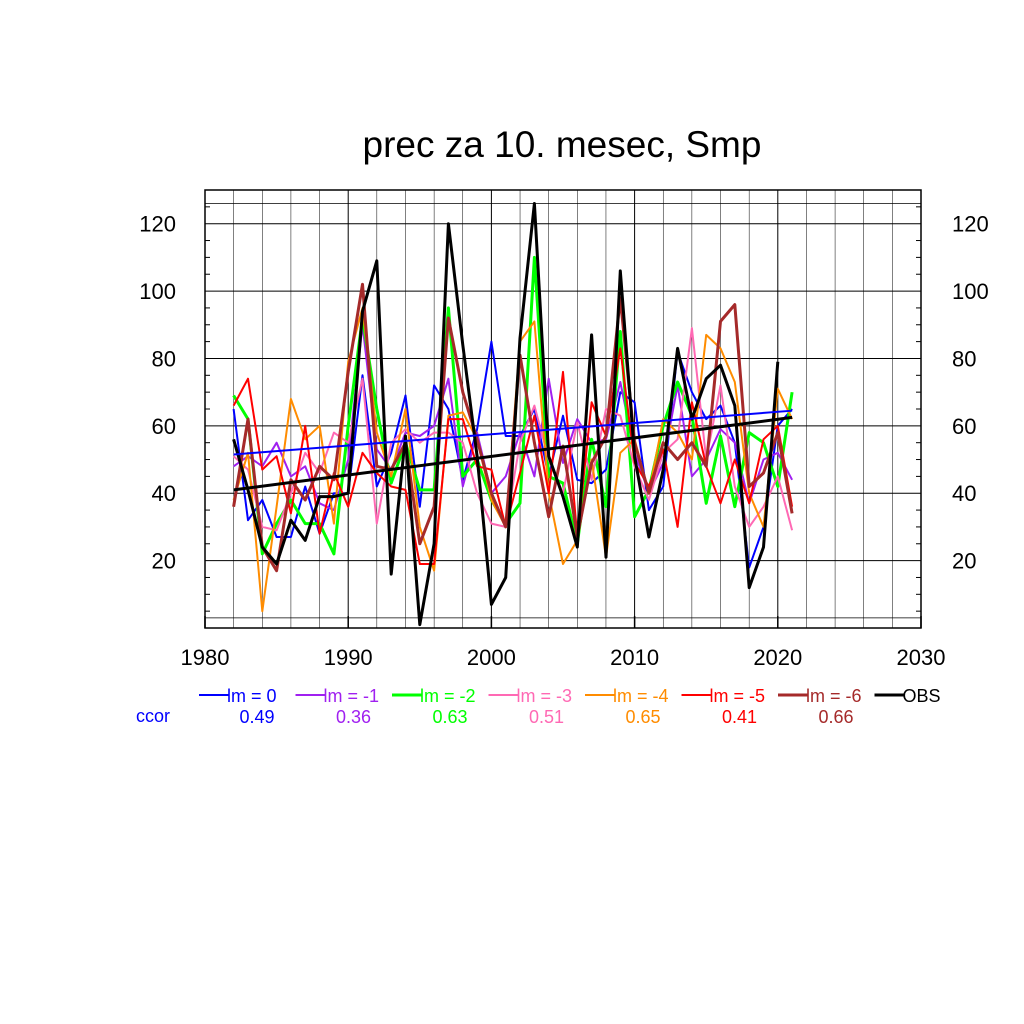  Describe the element at coordinates (964, 493) in the screenshot. I see `y-tick-label-right: 40` at that location.